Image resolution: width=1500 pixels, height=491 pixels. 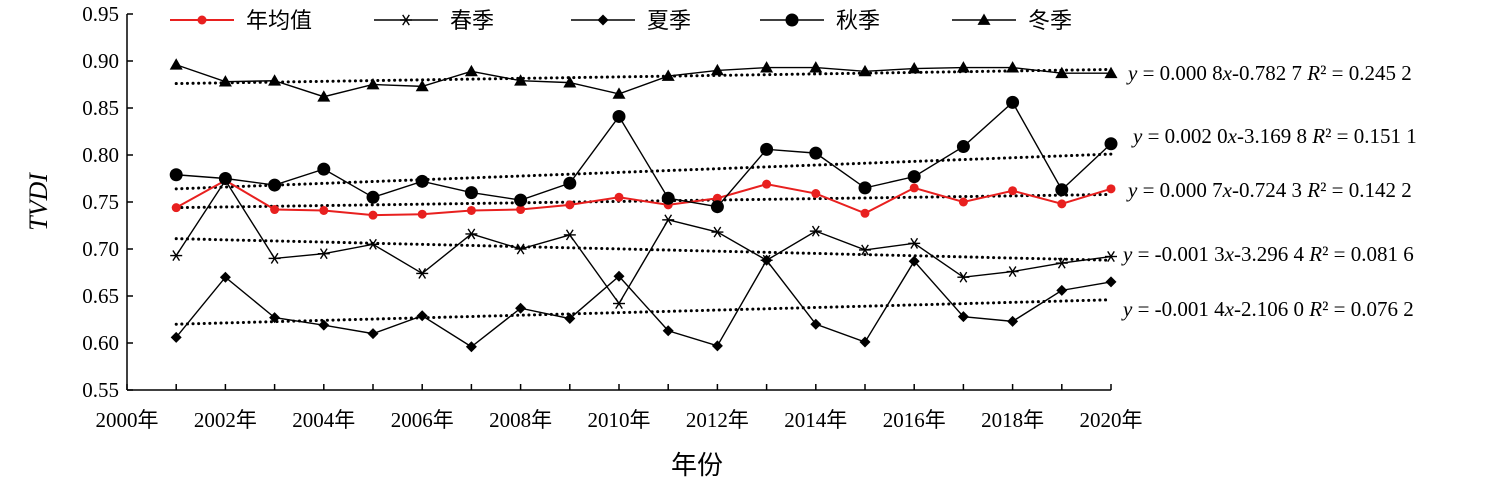 I want to click on y-tick-label: 0.55, so click(x=100, y=390).